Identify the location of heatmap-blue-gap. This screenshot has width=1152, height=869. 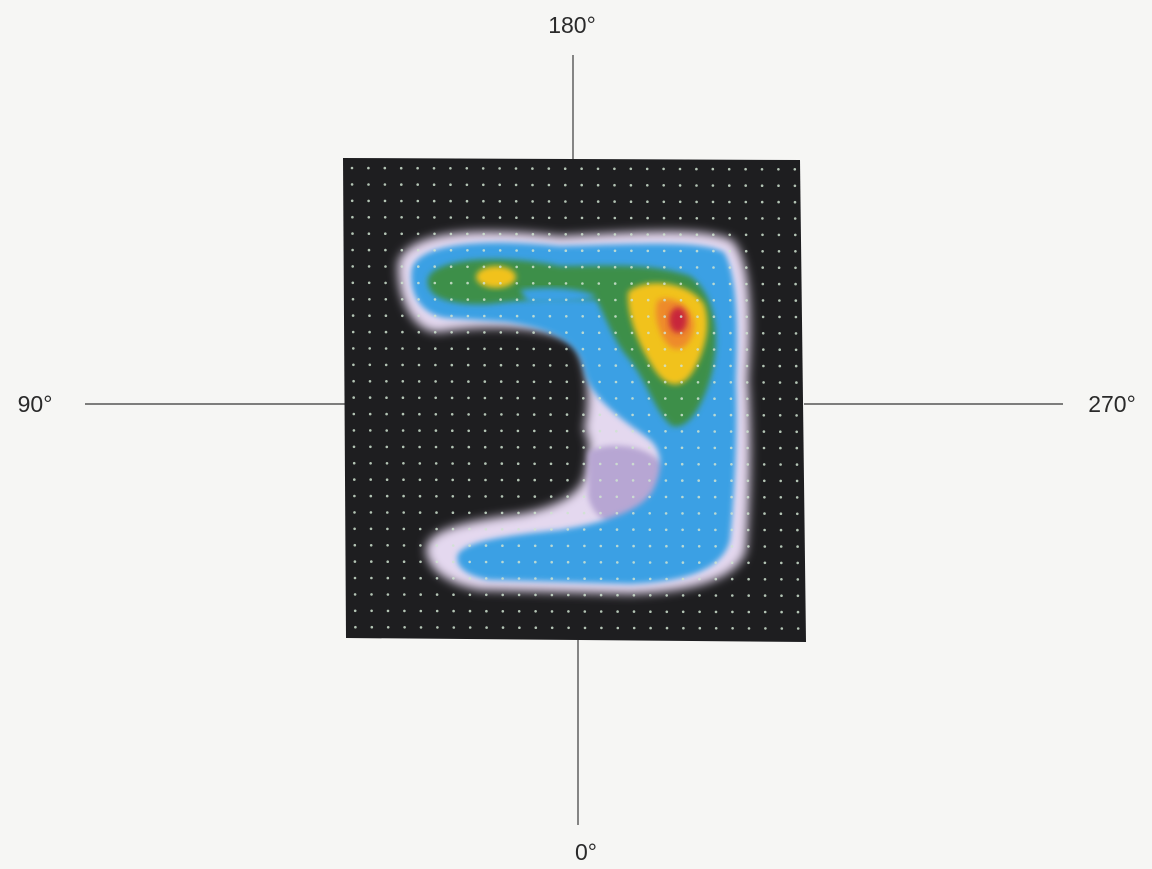
(558, 295).